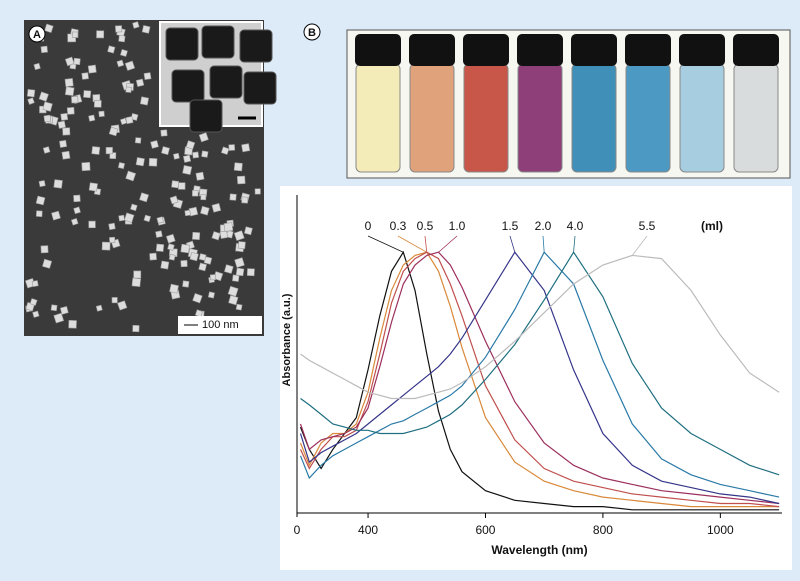 The height and width of the screenshot is (581, 800). I want to click on tem-inset, so click(218, 77).